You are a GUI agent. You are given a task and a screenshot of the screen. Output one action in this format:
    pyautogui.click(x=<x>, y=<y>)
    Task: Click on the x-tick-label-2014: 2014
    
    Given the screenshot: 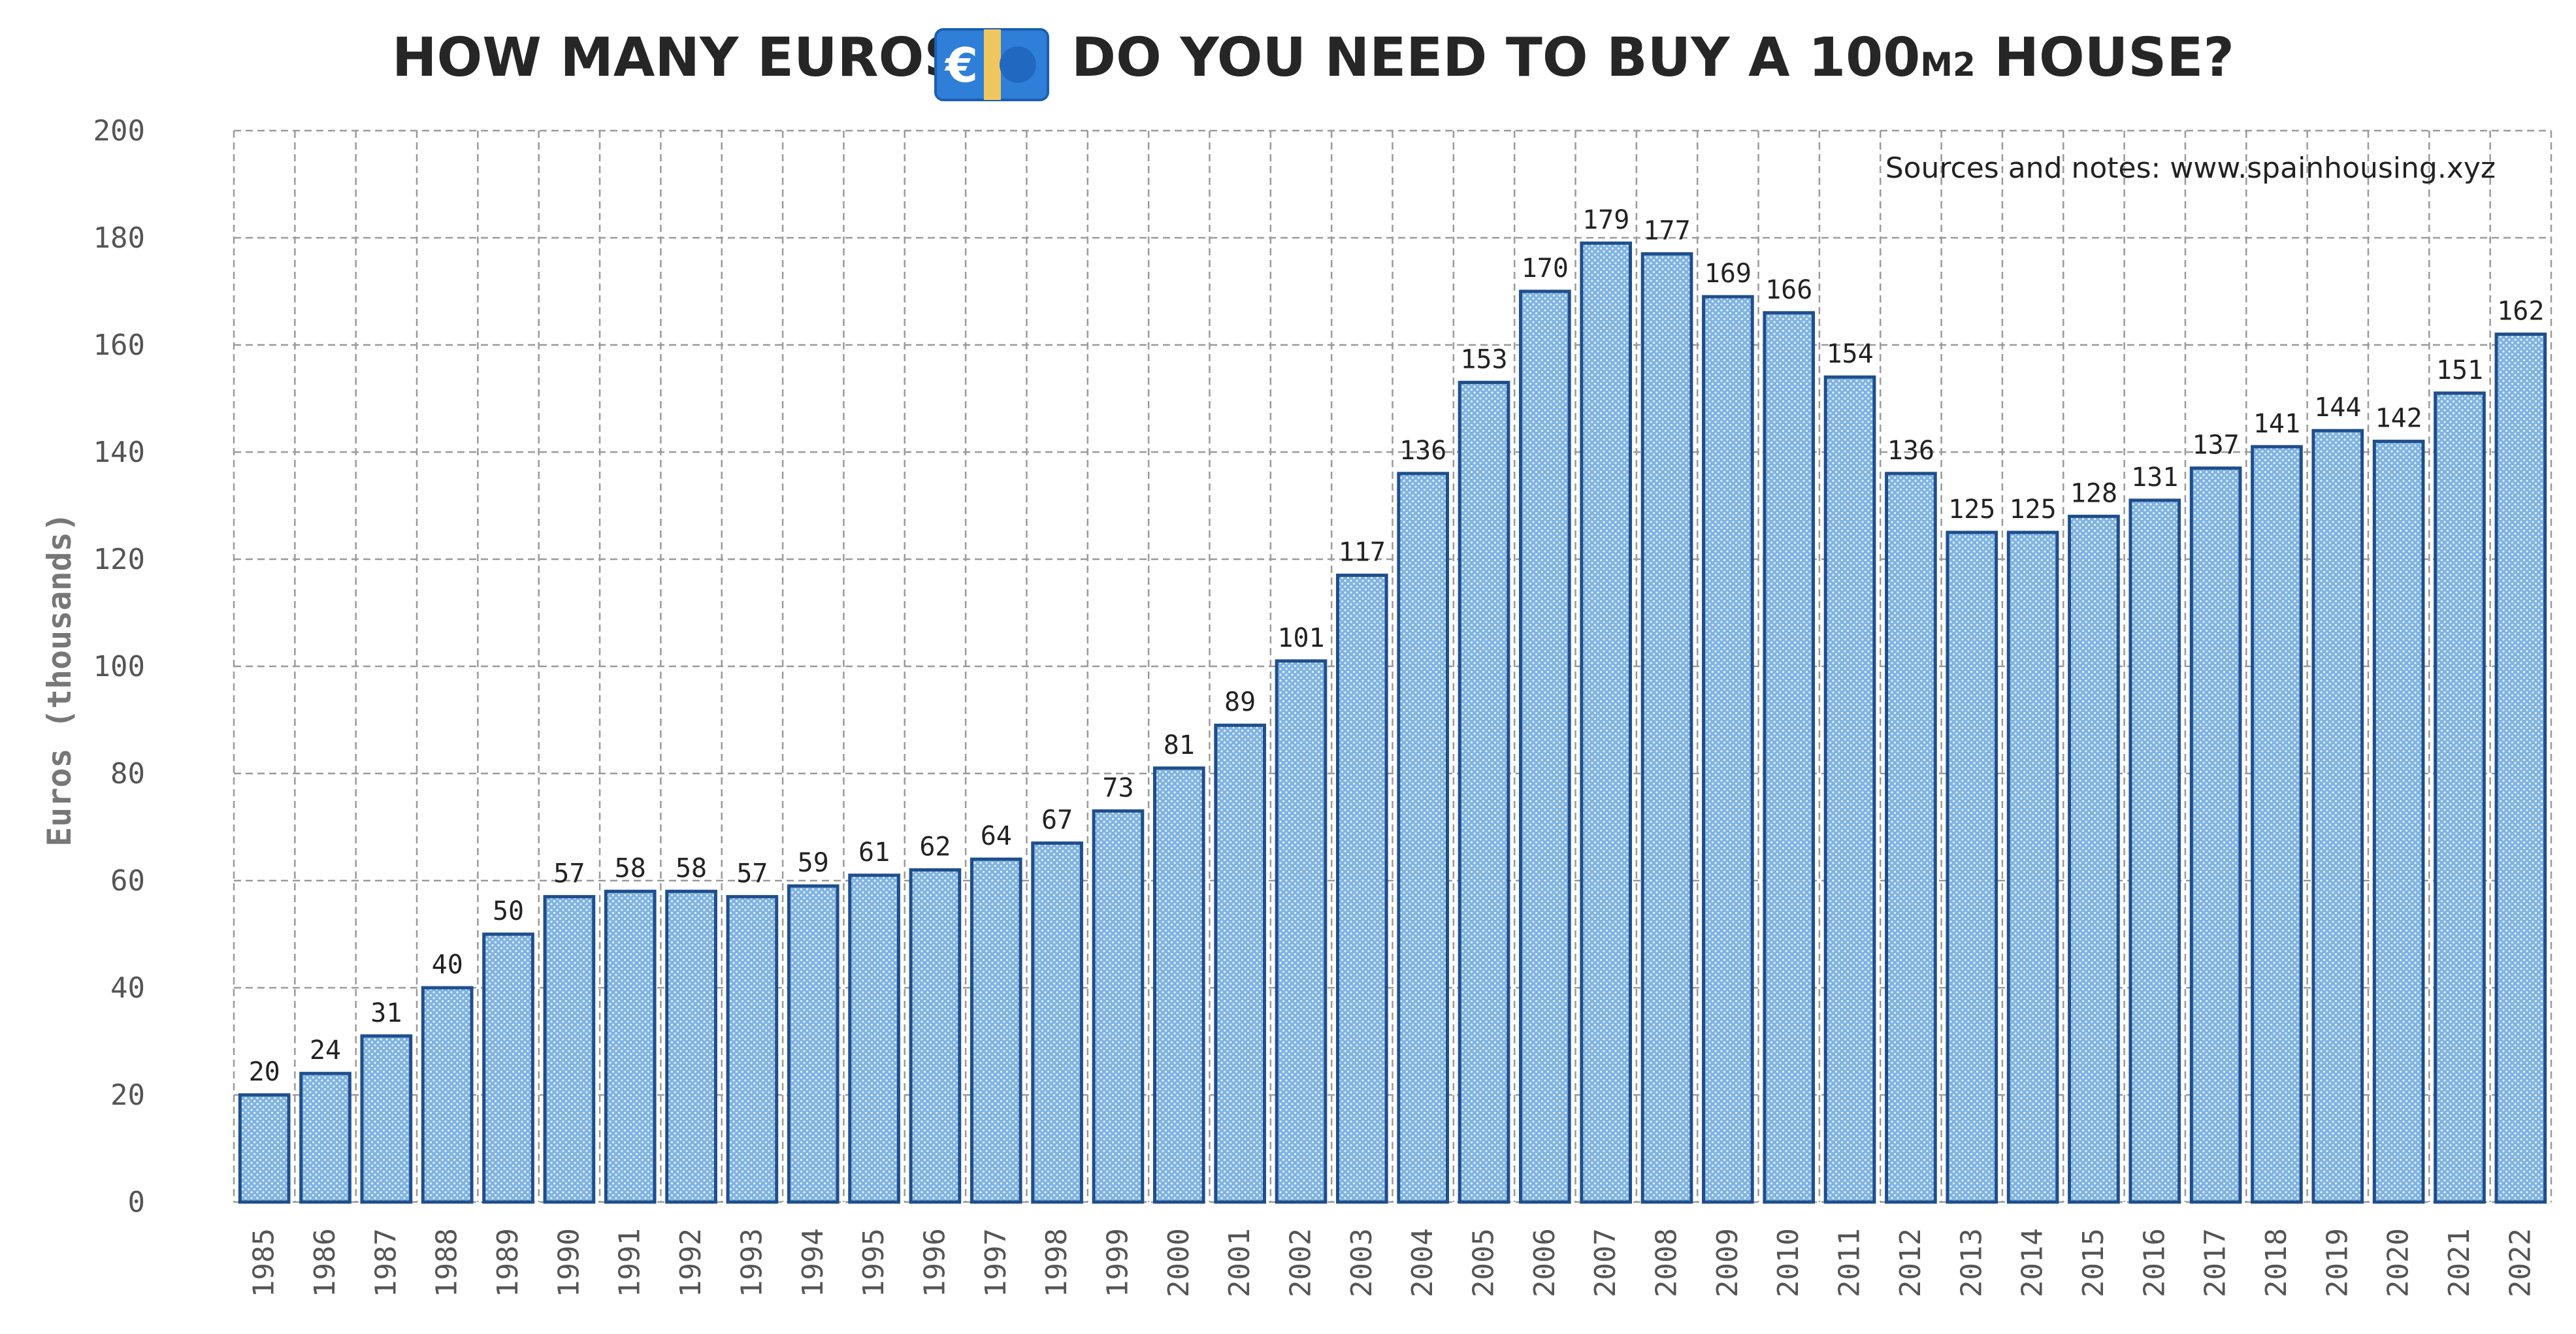 What is the action you would take?
    pyautogui.click(x=2032, y=1262)
    